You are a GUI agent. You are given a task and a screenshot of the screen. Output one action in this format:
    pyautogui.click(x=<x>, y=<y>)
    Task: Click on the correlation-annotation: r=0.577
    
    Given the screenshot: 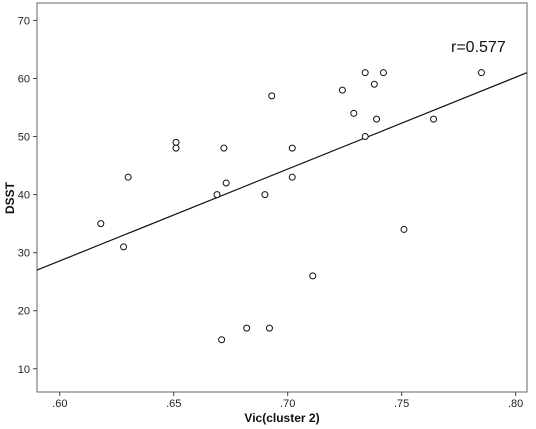 What is the action you would take?
    pyautogui.click(x=478, y=47)
    